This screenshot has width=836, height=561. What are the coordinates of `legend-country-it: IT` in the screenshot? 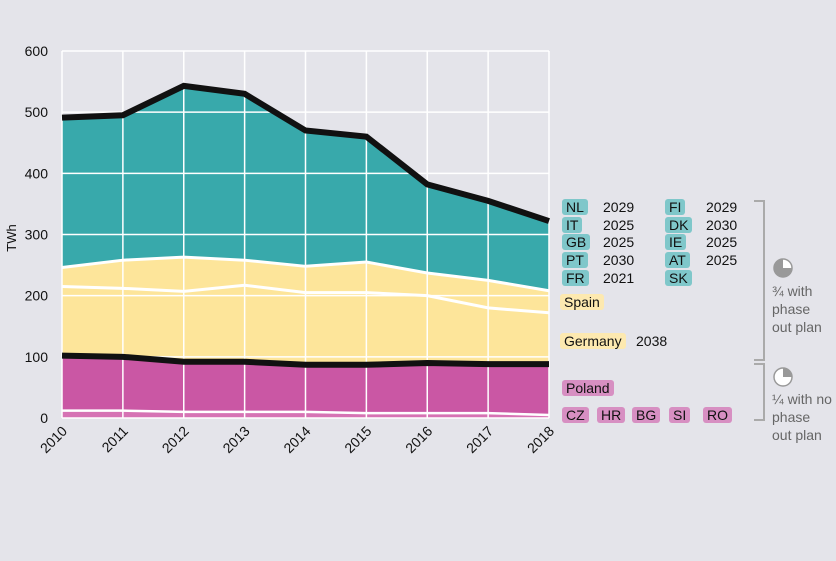 It's located at (572, 224).